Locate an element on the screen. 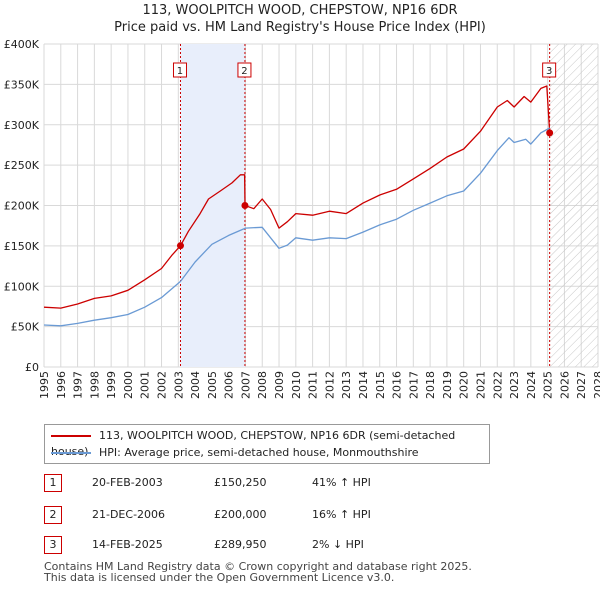  sale-box-label: 3 is located at coordinates (549, 71).